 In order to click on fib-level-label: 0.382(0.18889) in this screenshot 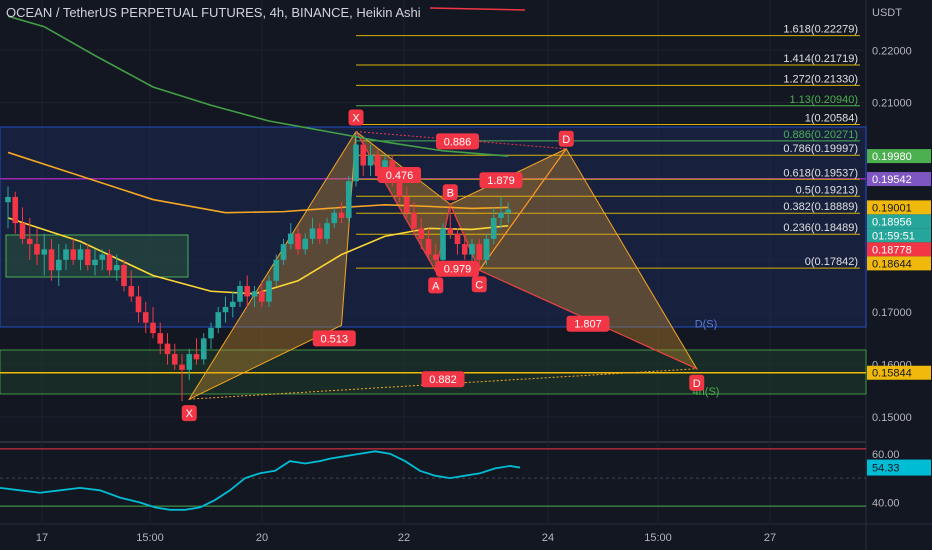, I will do `click(820, 207)`.